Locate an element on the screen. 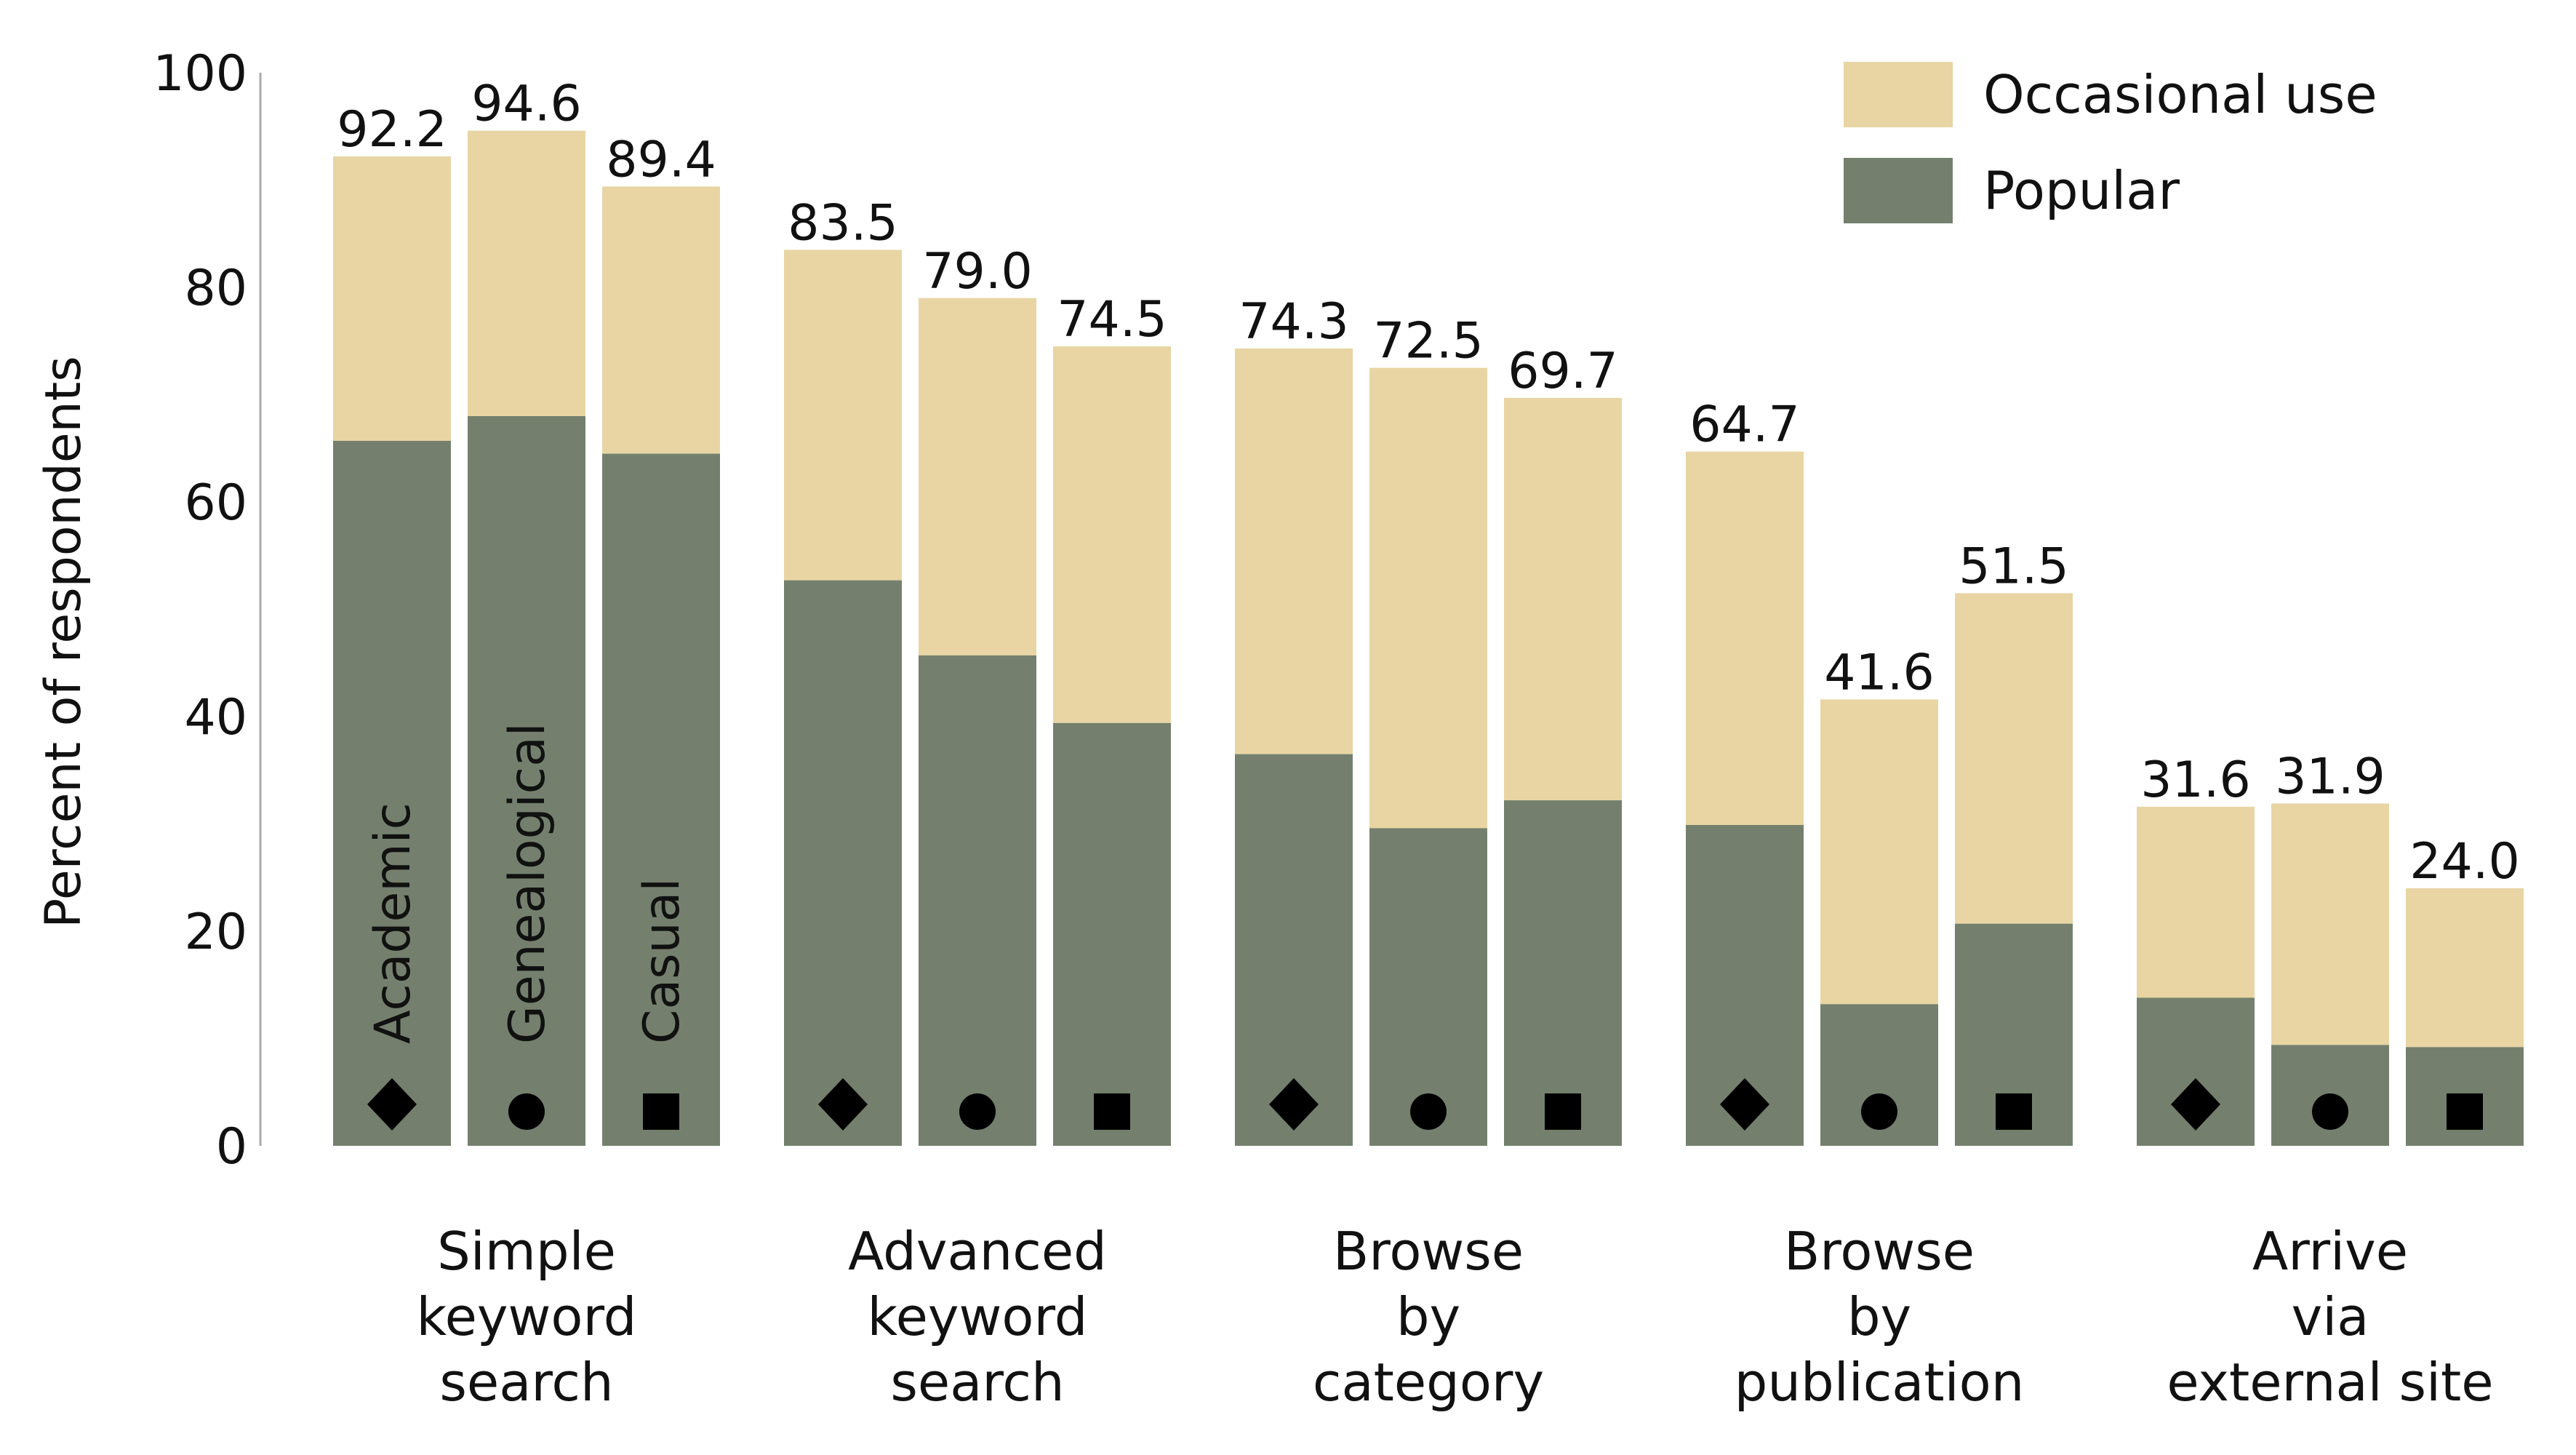  category-label-line: category is located at coordinates (1428, 1382).